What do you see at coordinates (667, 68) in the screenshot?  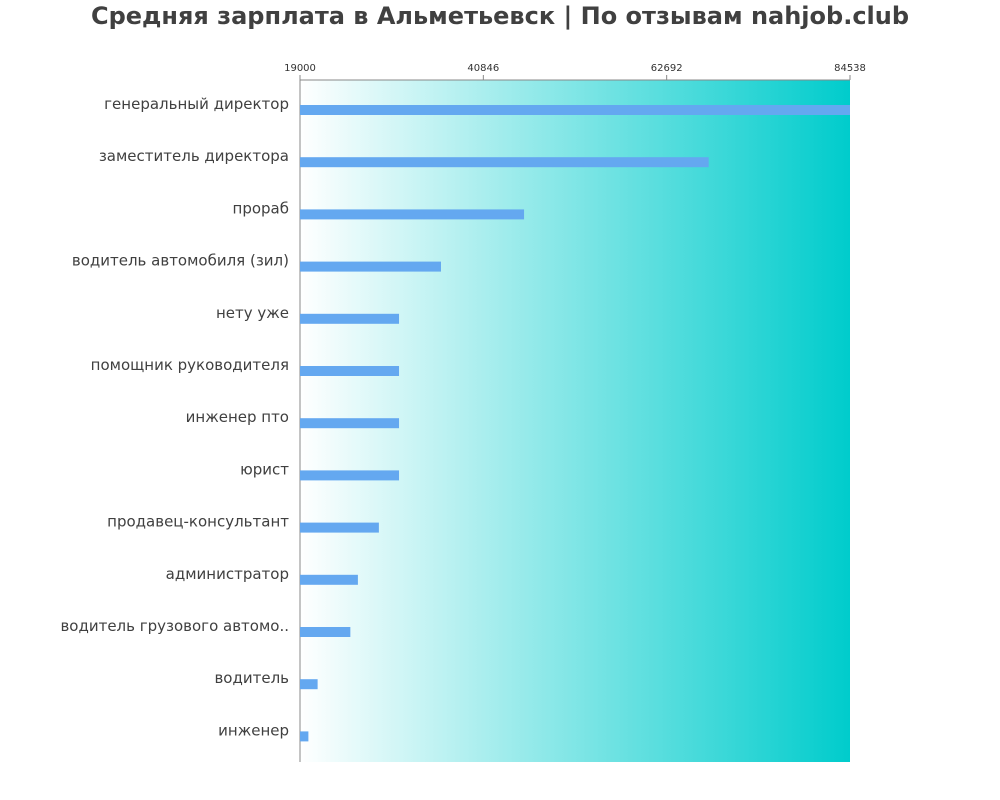 I see `x-tick-label: 62692` at bounding box center [667, 68].